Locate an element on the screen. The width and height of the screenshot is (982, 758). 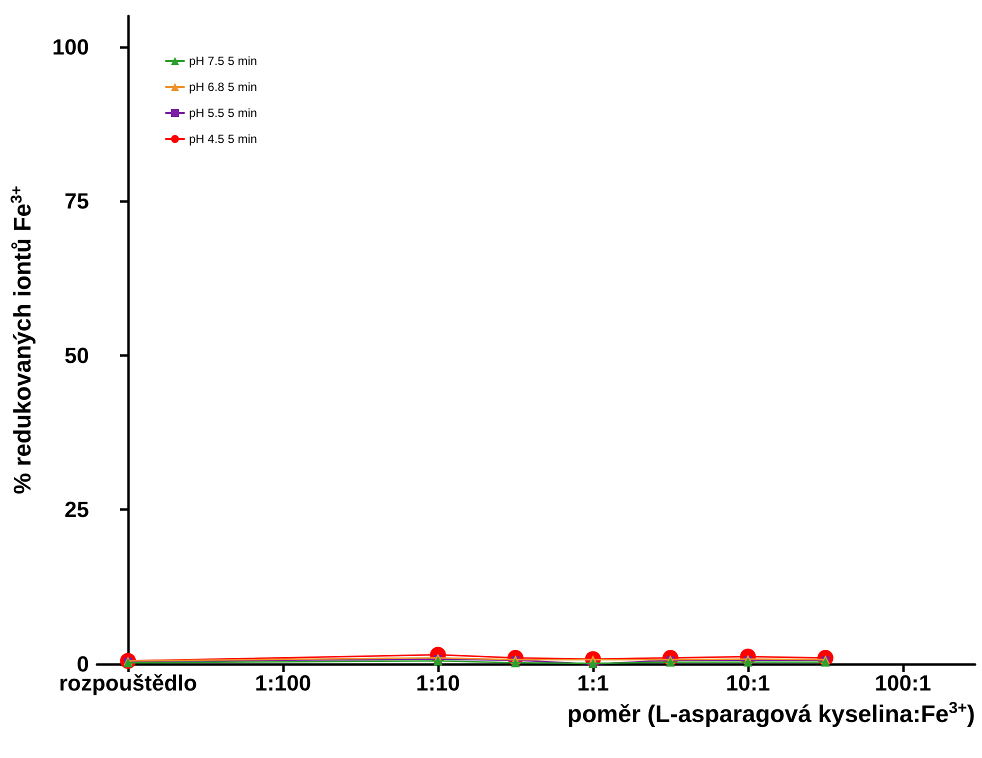
legend-label: pH 4.5 5 min is located at coordinates (223, 139).